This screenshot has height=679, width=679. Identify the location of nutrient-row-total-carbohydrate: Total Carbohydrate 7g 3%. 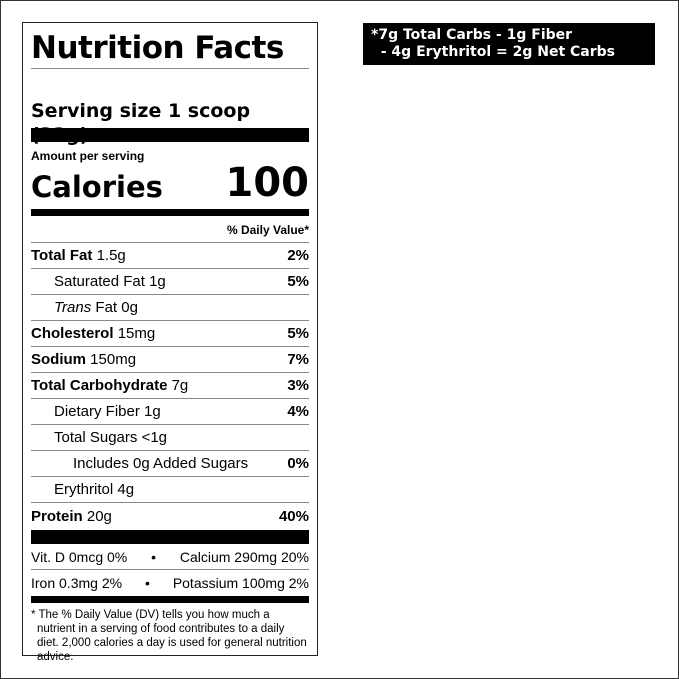
(170, 386).